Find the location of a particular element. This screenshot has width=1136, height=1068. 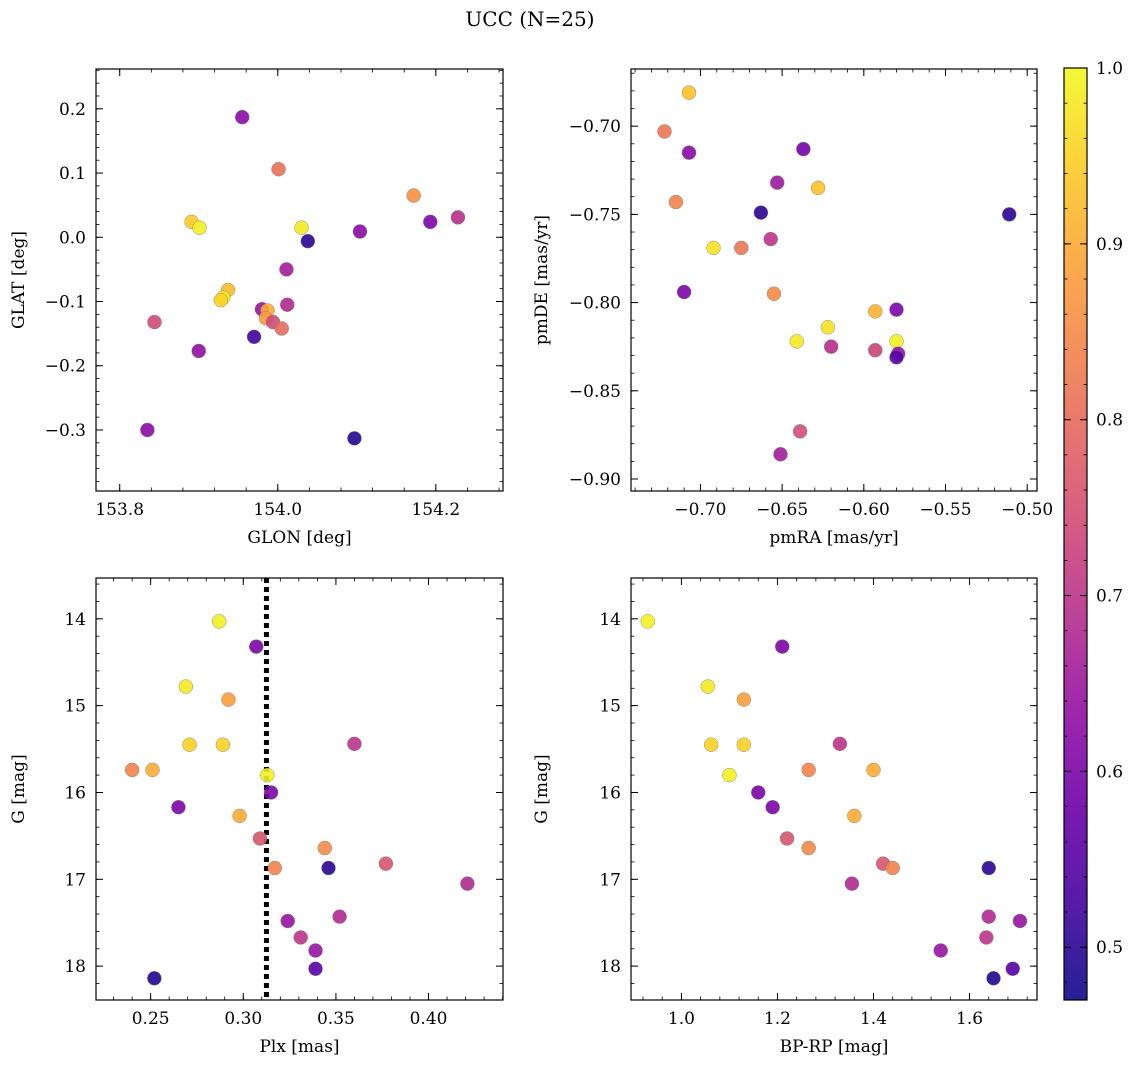

y-tick-label: 18 is located at coordinates (75, 967).